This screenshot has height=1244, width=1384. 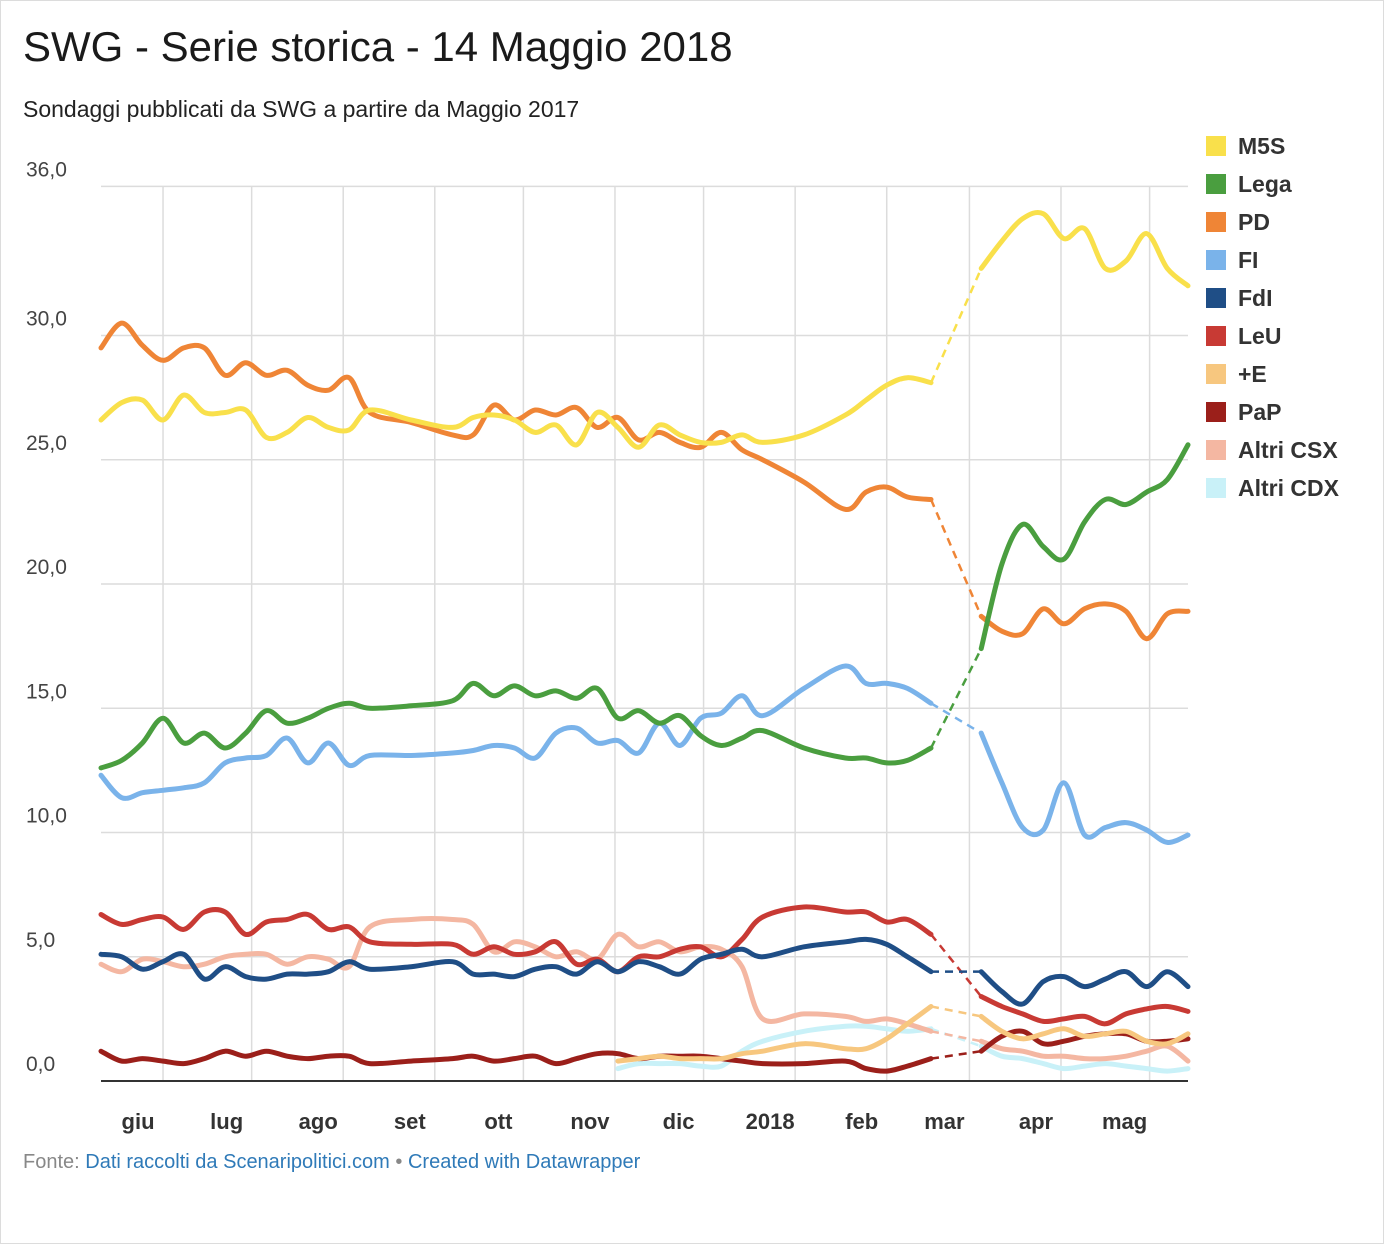 I want to click on series-gap-lega, so click(x=956, y=698).